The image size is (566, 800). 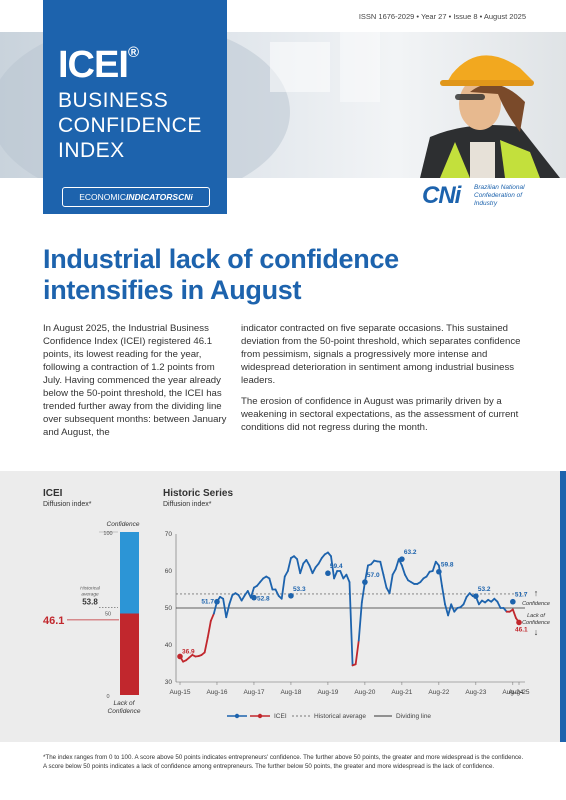 What do you see at coordinates (67, 504) in the screenshot?
I see `gauge-subtitle: Diffusion index*` at bounding box center [67, 504].